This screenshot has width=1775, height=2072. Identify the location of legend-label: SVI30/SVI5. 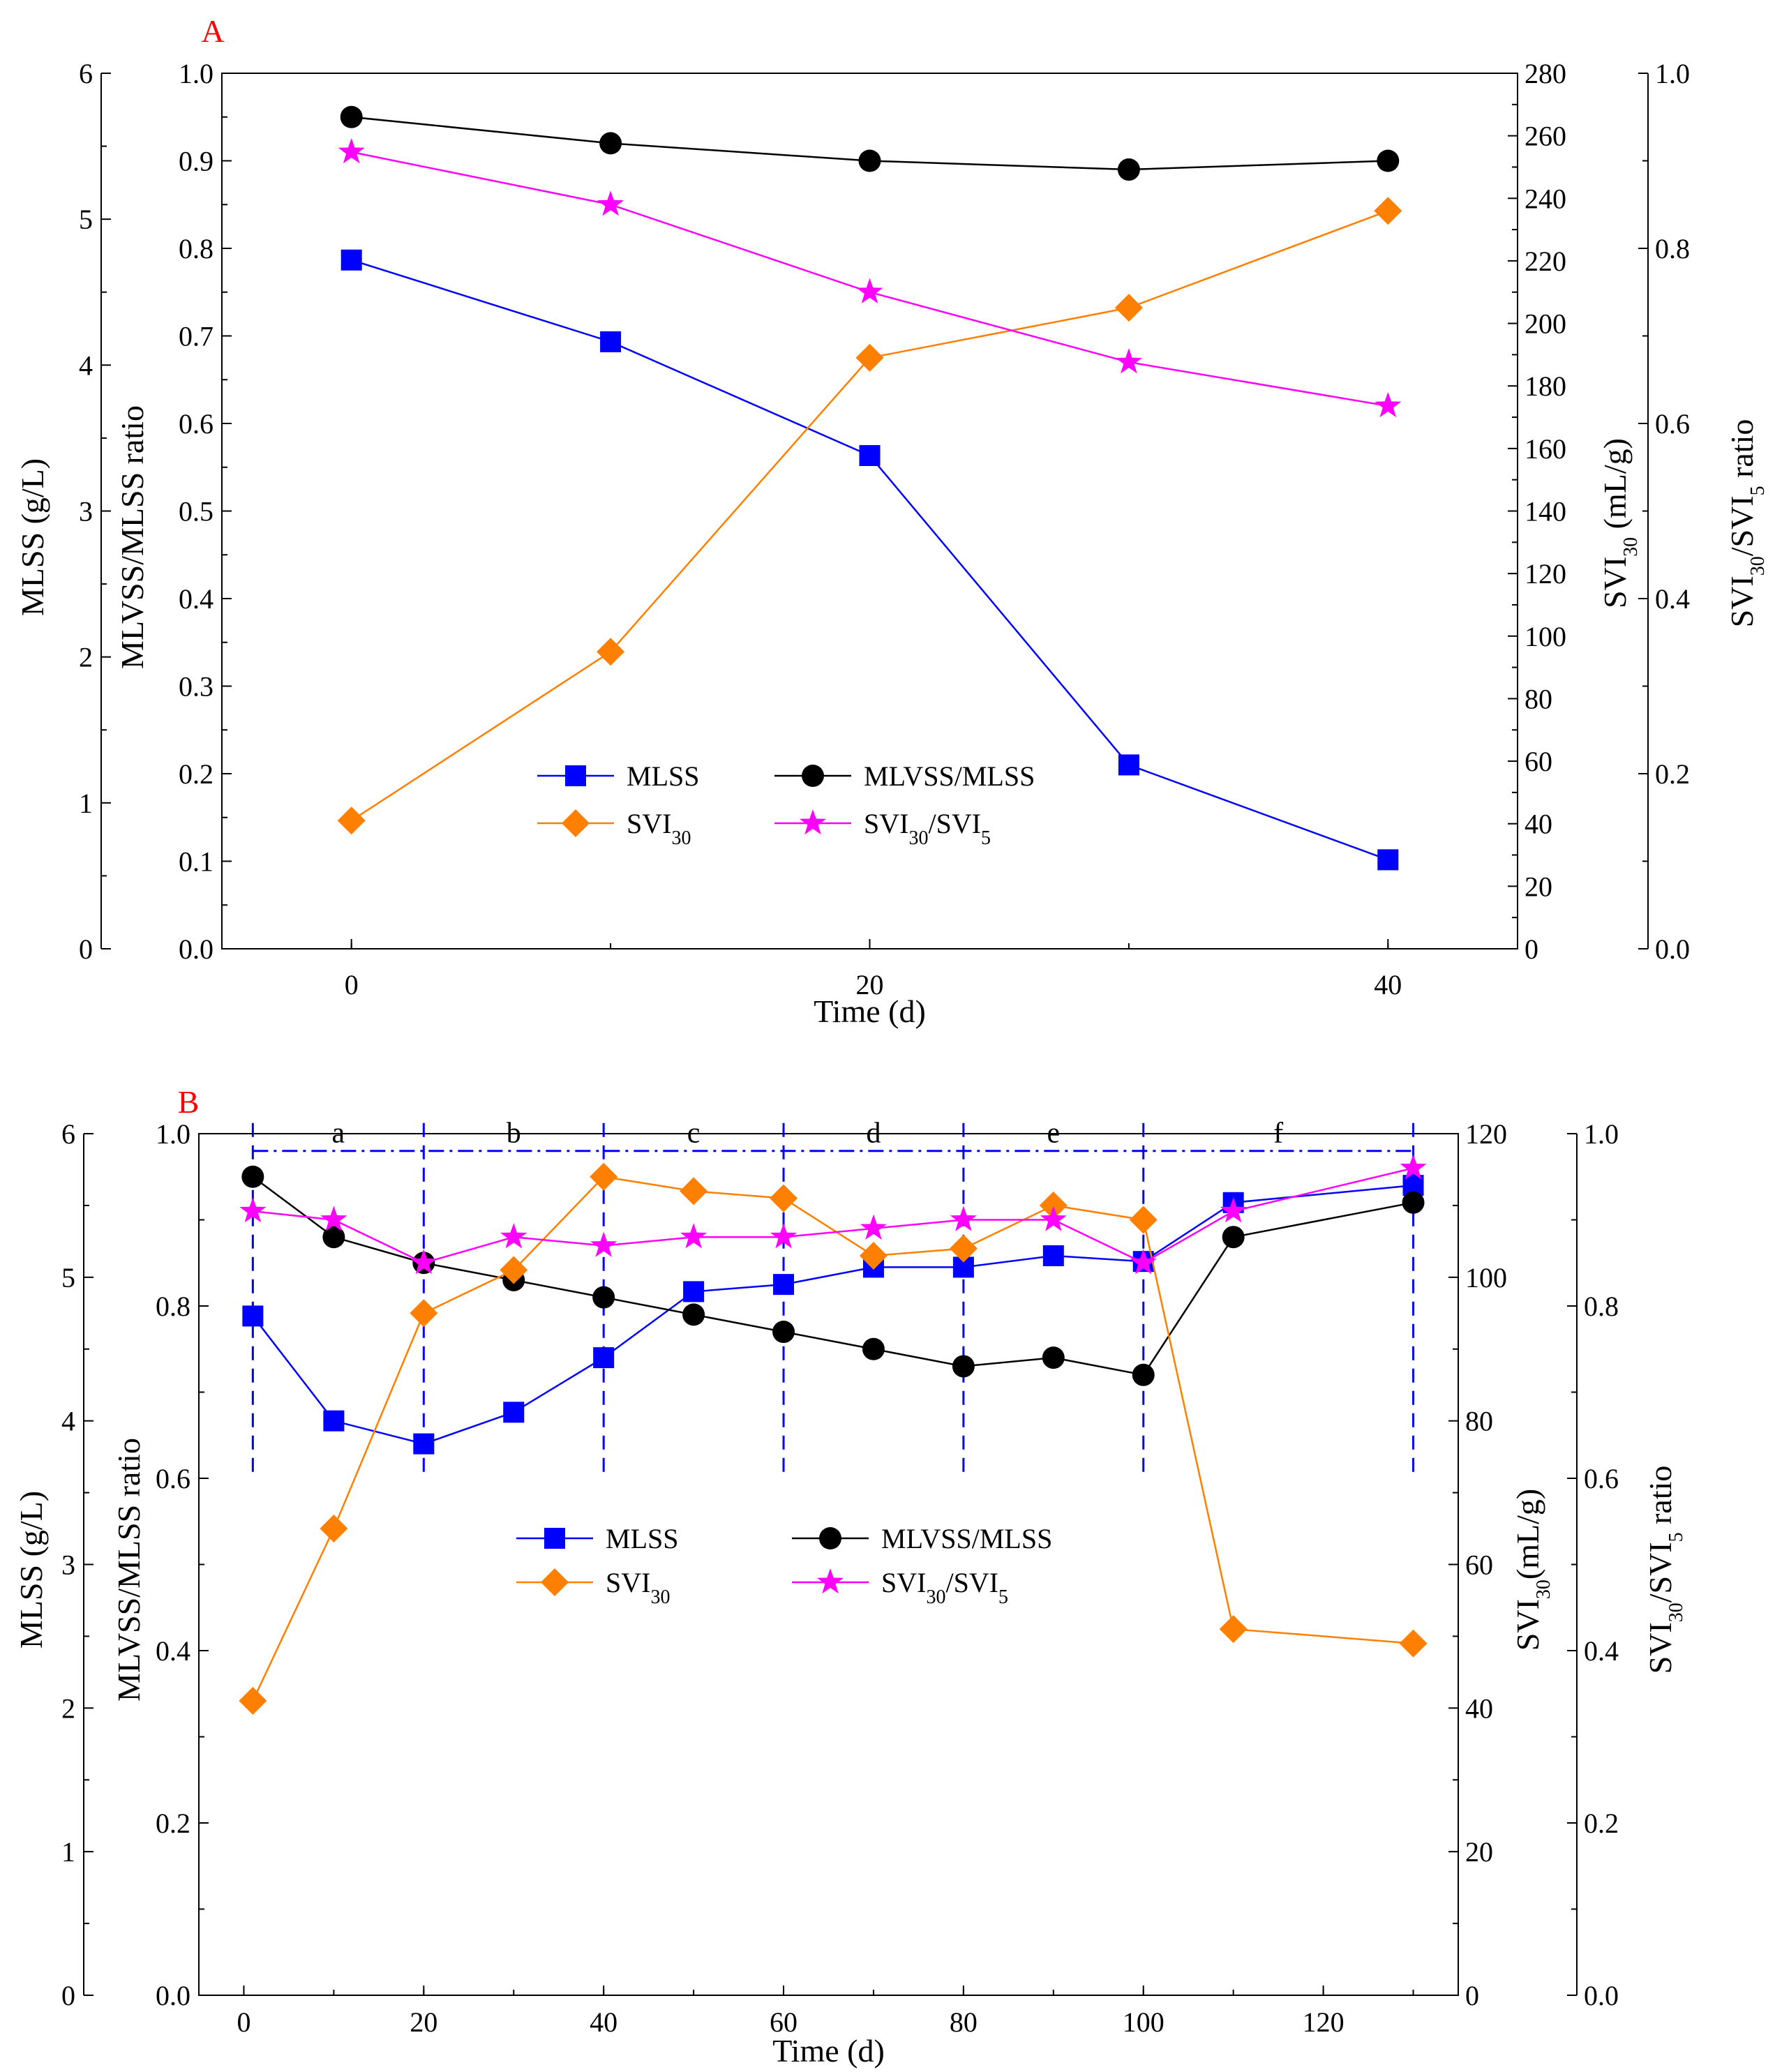
(944, 1587).